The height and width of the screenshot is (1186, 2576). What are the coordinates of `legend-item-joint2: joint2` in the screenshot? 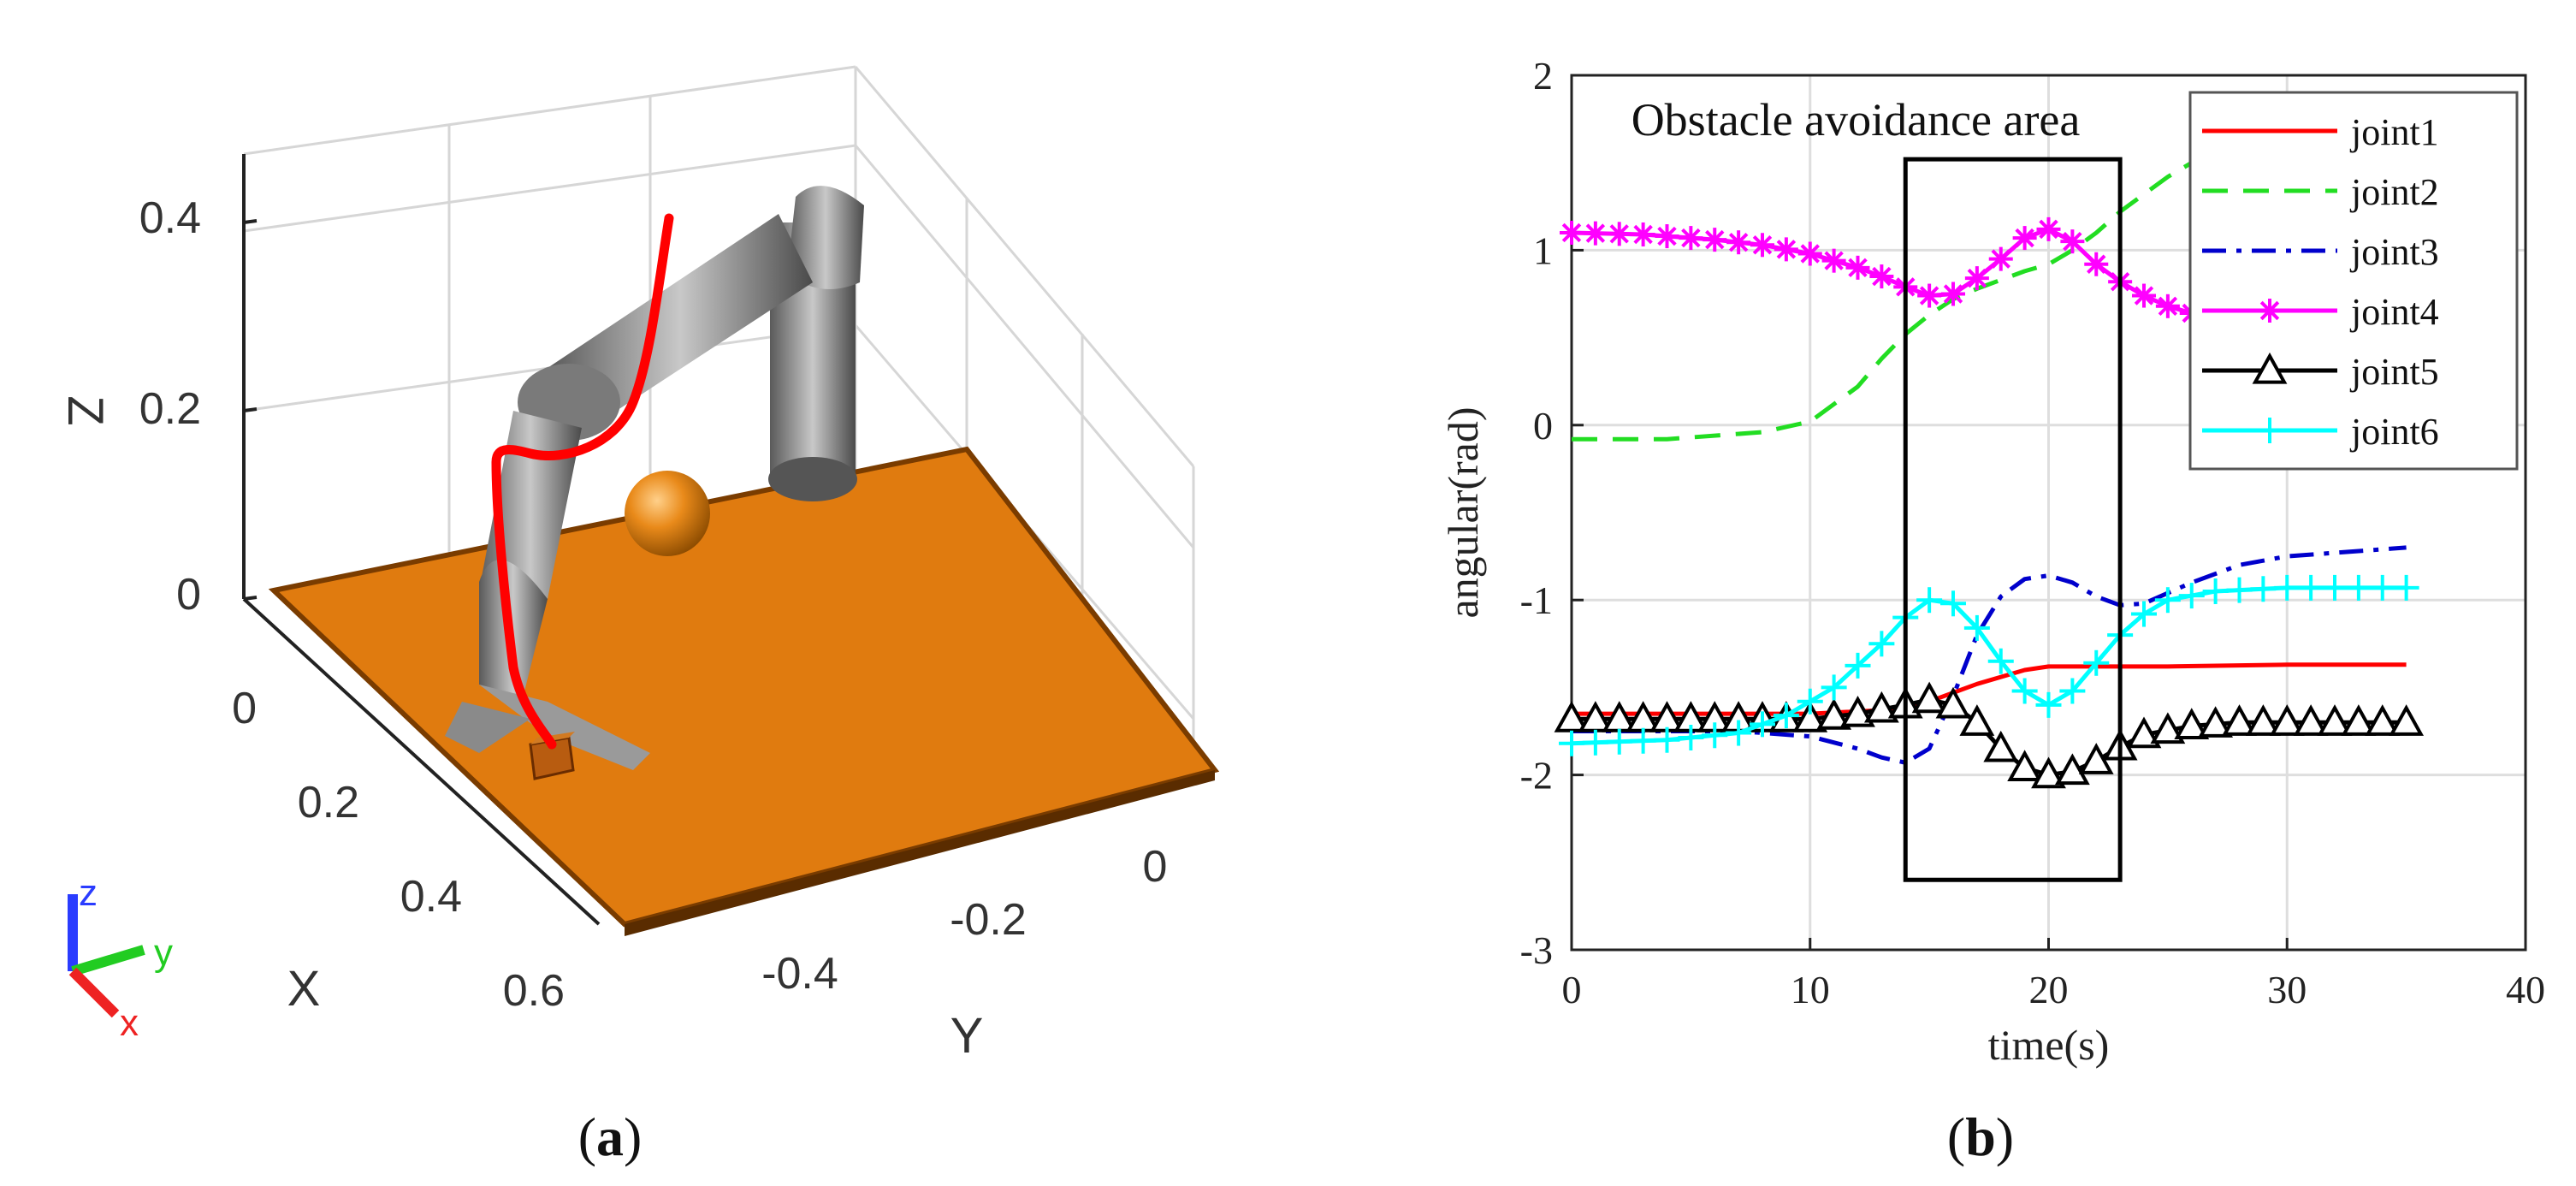 It's located at (2320, 192).